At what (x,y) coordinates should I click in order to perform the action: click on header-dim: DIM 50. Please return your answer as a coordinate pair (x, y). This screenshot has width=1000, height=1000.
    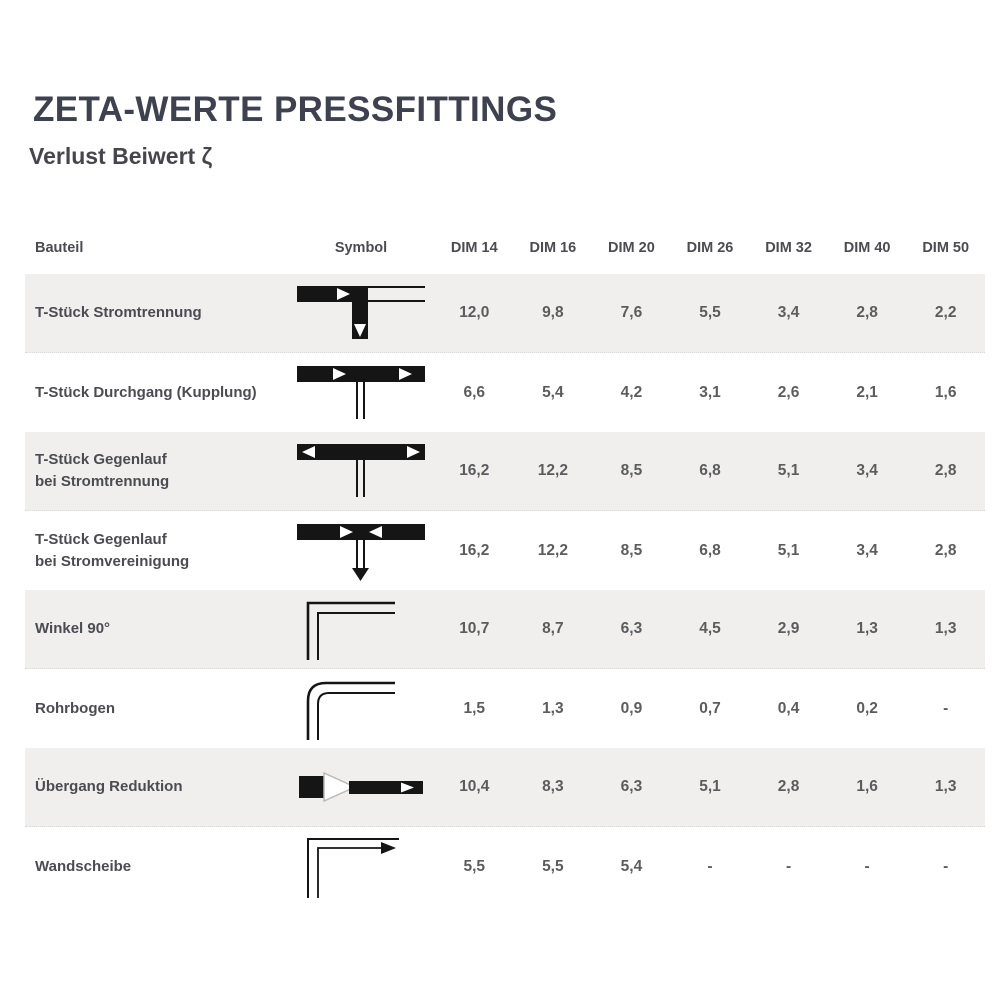
    Looking at the image, I should click on (946, 248).